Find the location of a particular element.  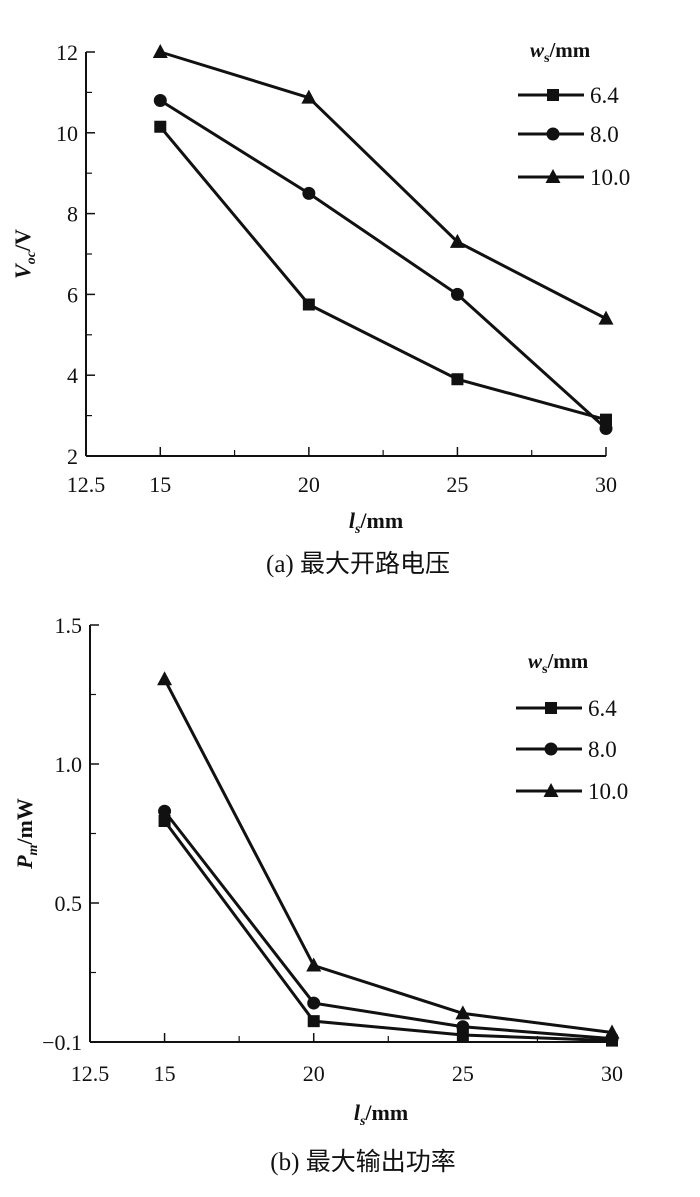

chart-caption: (a) 最大开路电压 is located at coordinates (358, 564).